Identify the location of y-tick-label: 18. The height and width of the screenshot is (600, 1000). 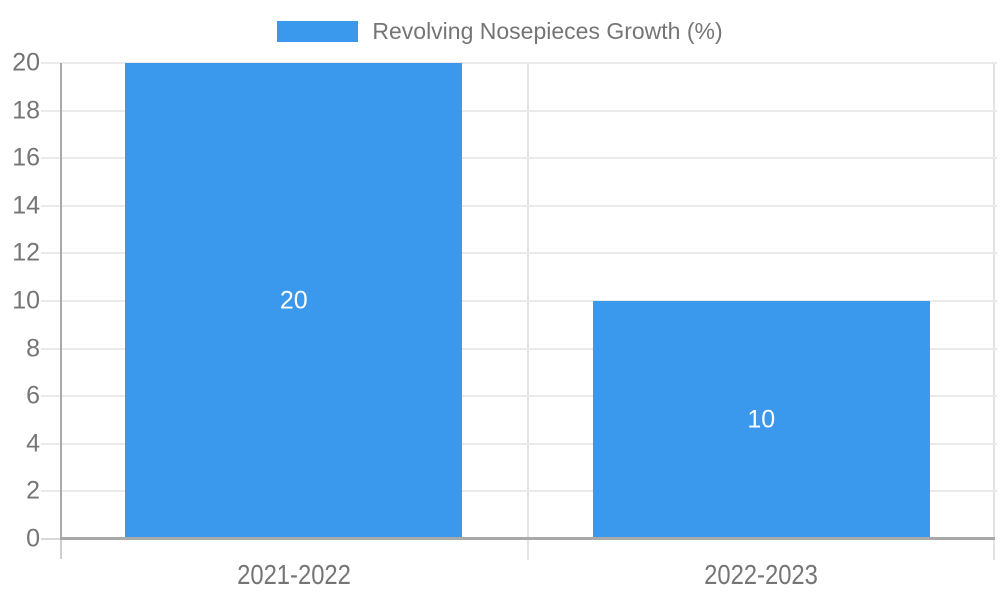
(26, 110).